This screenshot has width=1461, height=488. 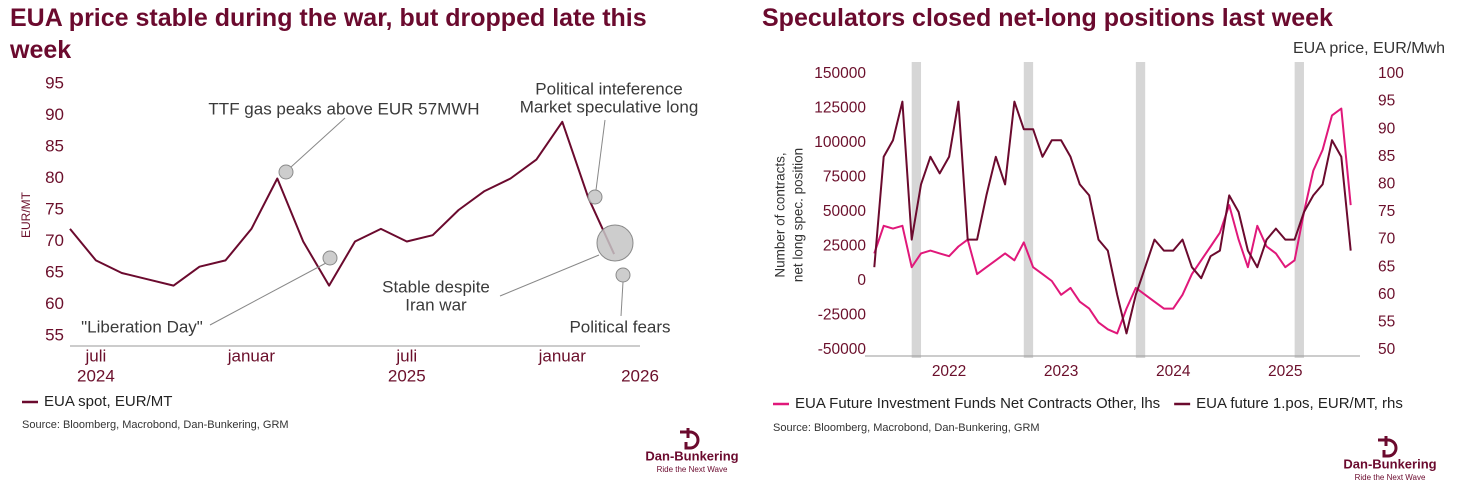 I want to click on x-year-label: 2025, so click(x=407, y=375).